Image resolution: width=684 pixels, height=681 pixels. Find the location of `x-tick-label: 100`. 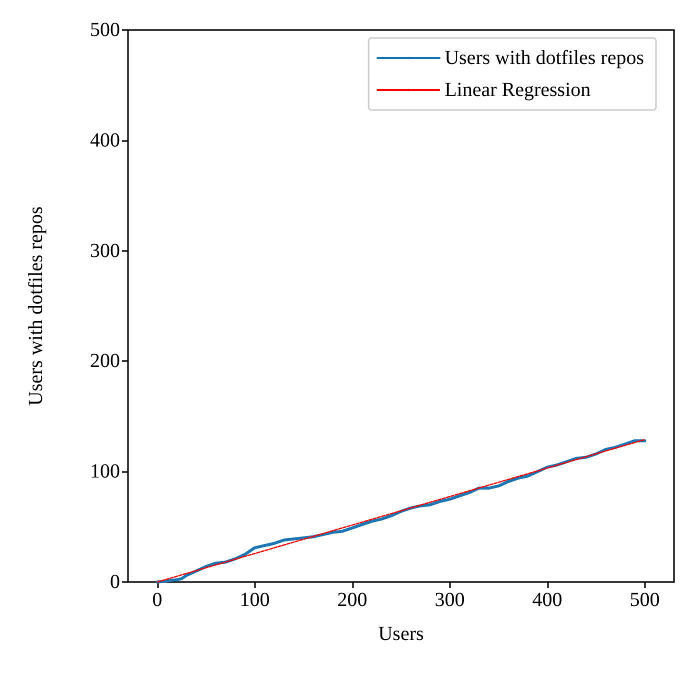

x-tick-label: 100 is located at coordinates (255, 600).